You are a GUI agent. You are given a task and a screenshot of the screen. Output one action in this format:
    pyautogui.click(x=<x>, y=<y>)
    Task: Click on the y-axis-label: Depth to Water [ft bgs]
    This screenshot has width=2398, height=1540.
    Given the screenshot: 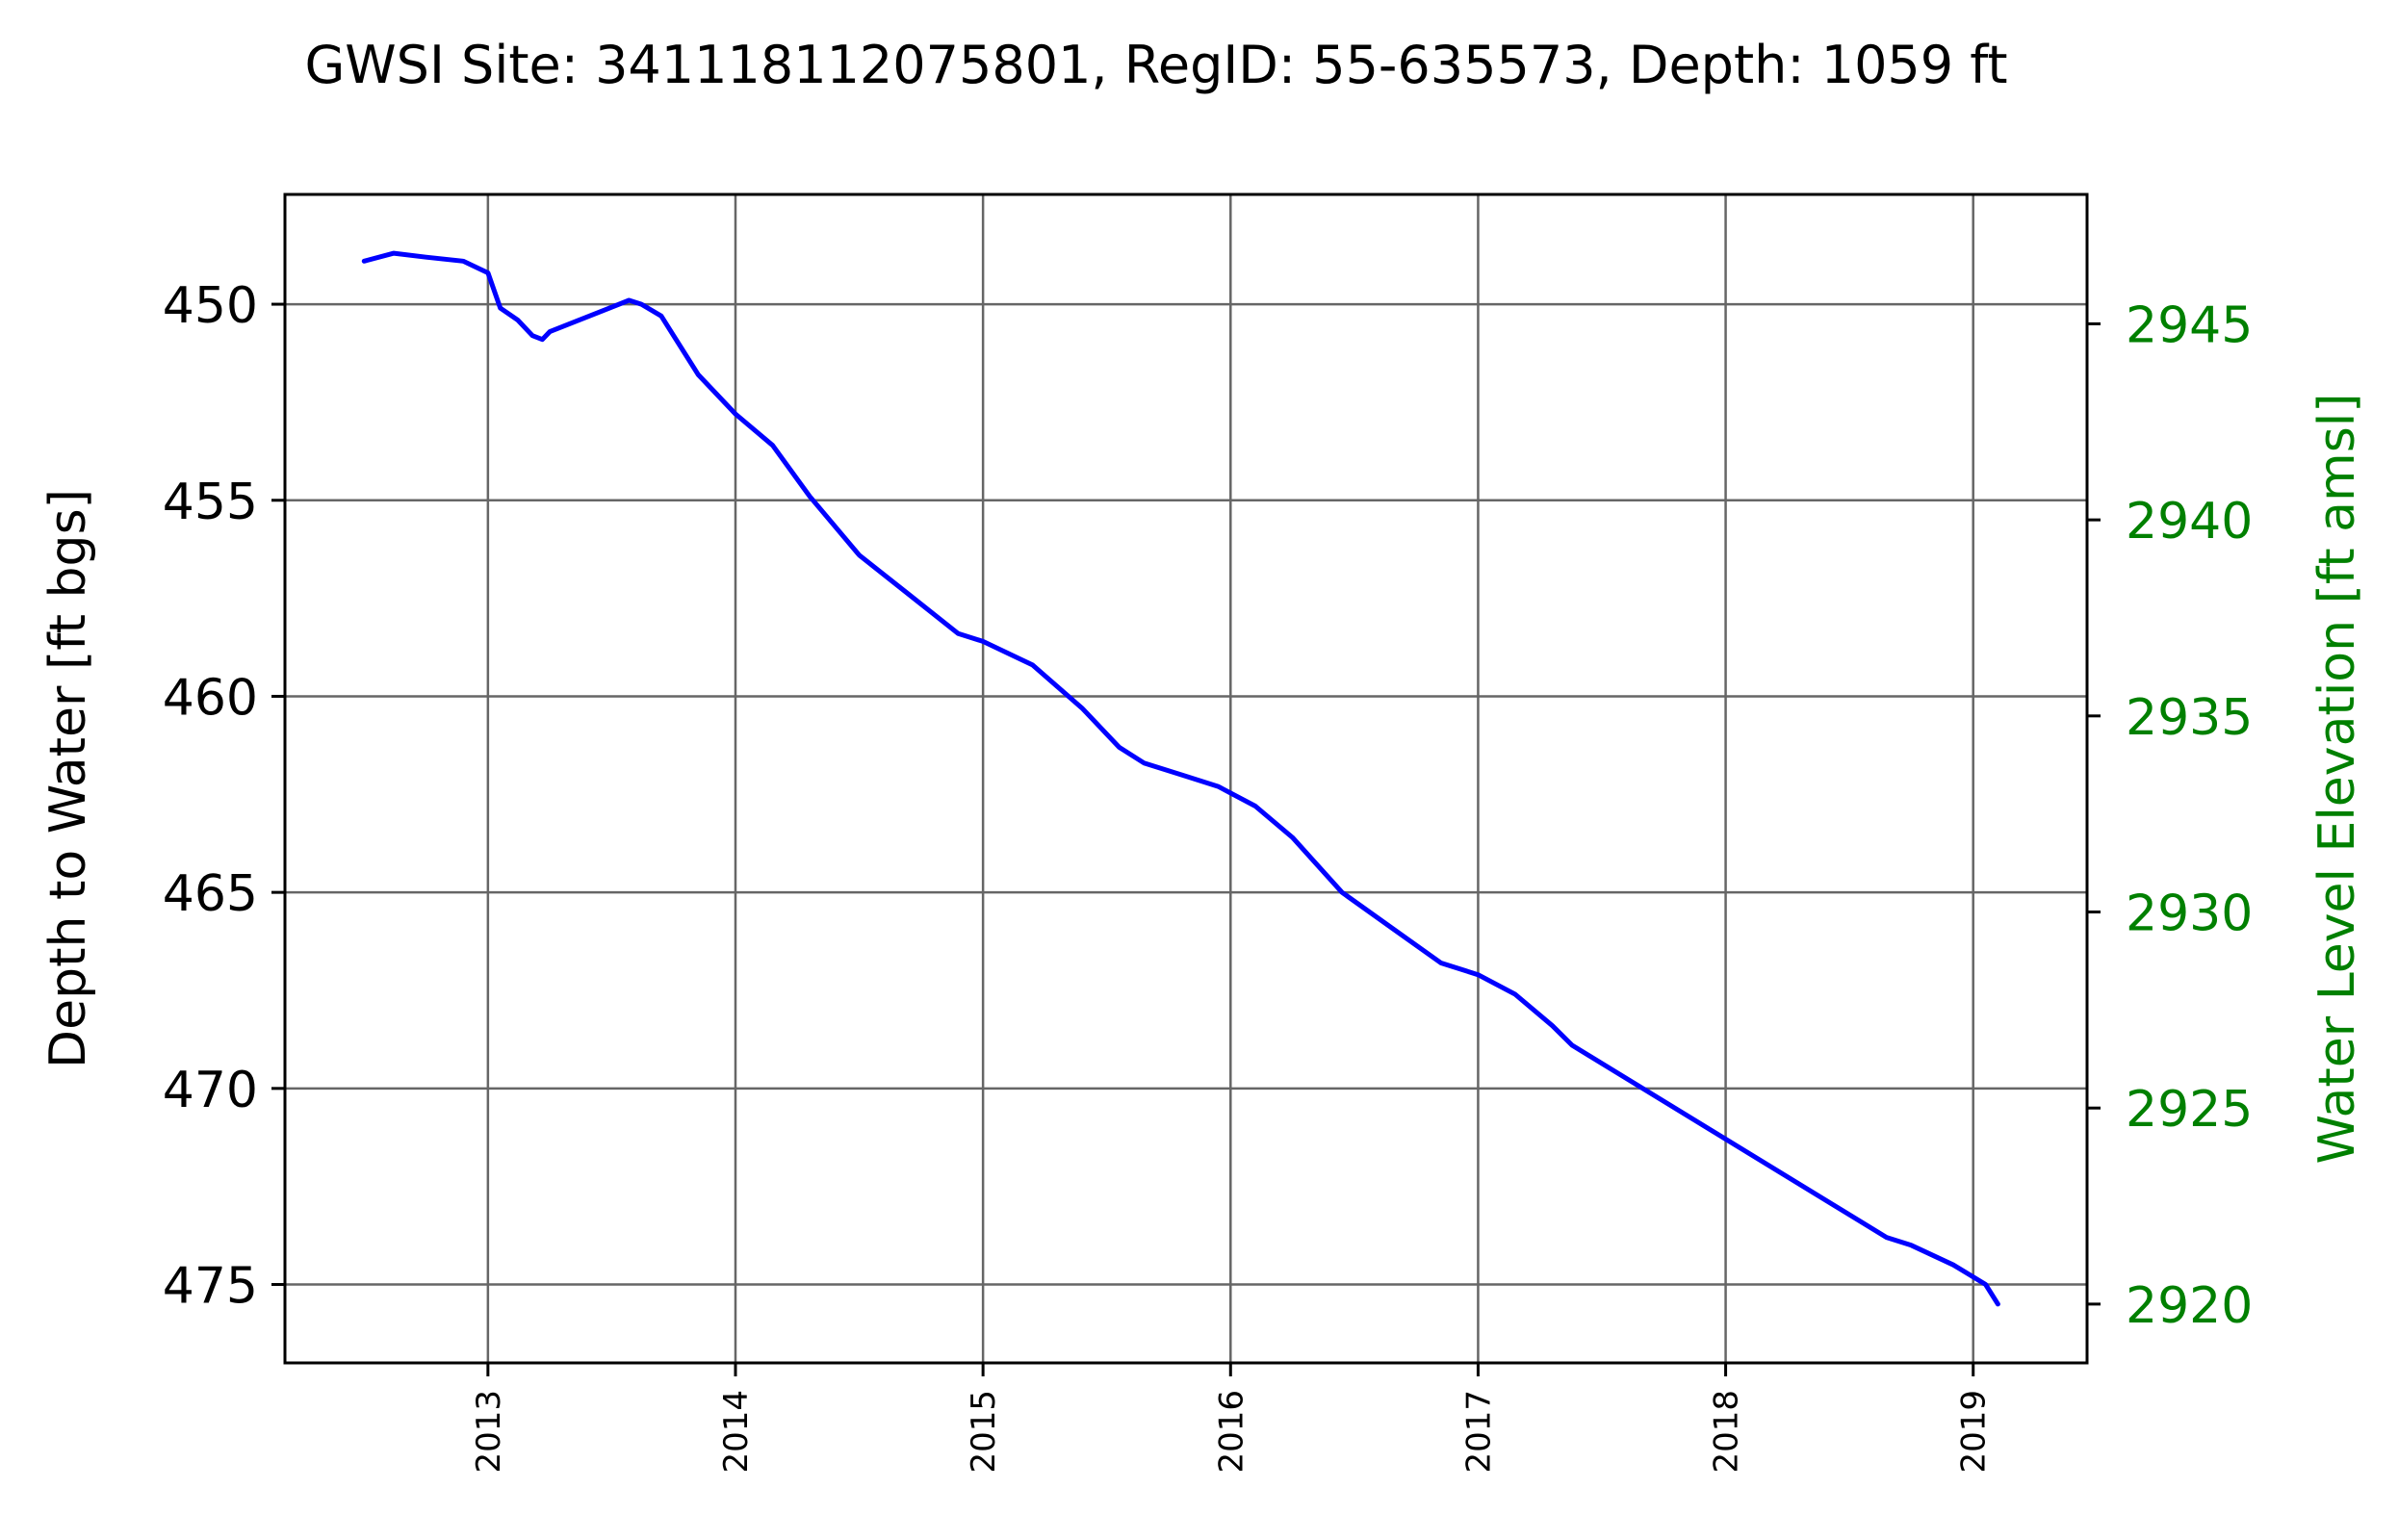 What is the action you would take?
    pyautogui.click(x=68, y=778)
    